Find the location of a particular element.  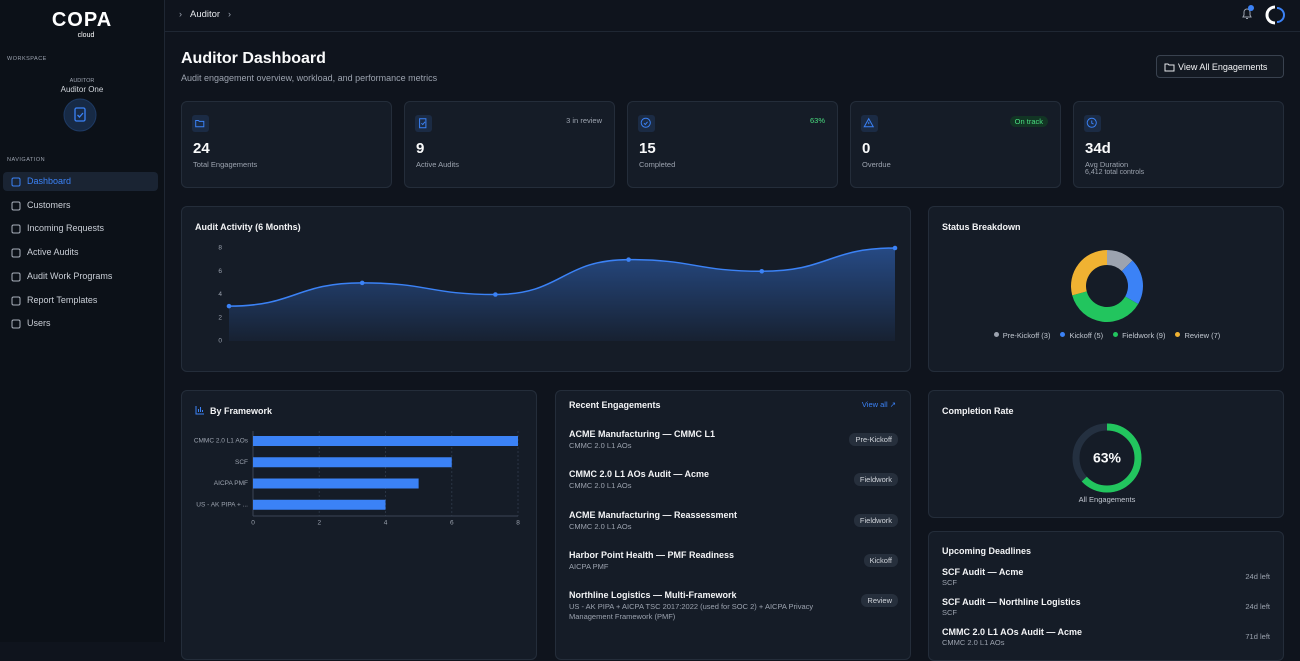

view-all-button: View All Engagements is located at coordinates (1220, 66).